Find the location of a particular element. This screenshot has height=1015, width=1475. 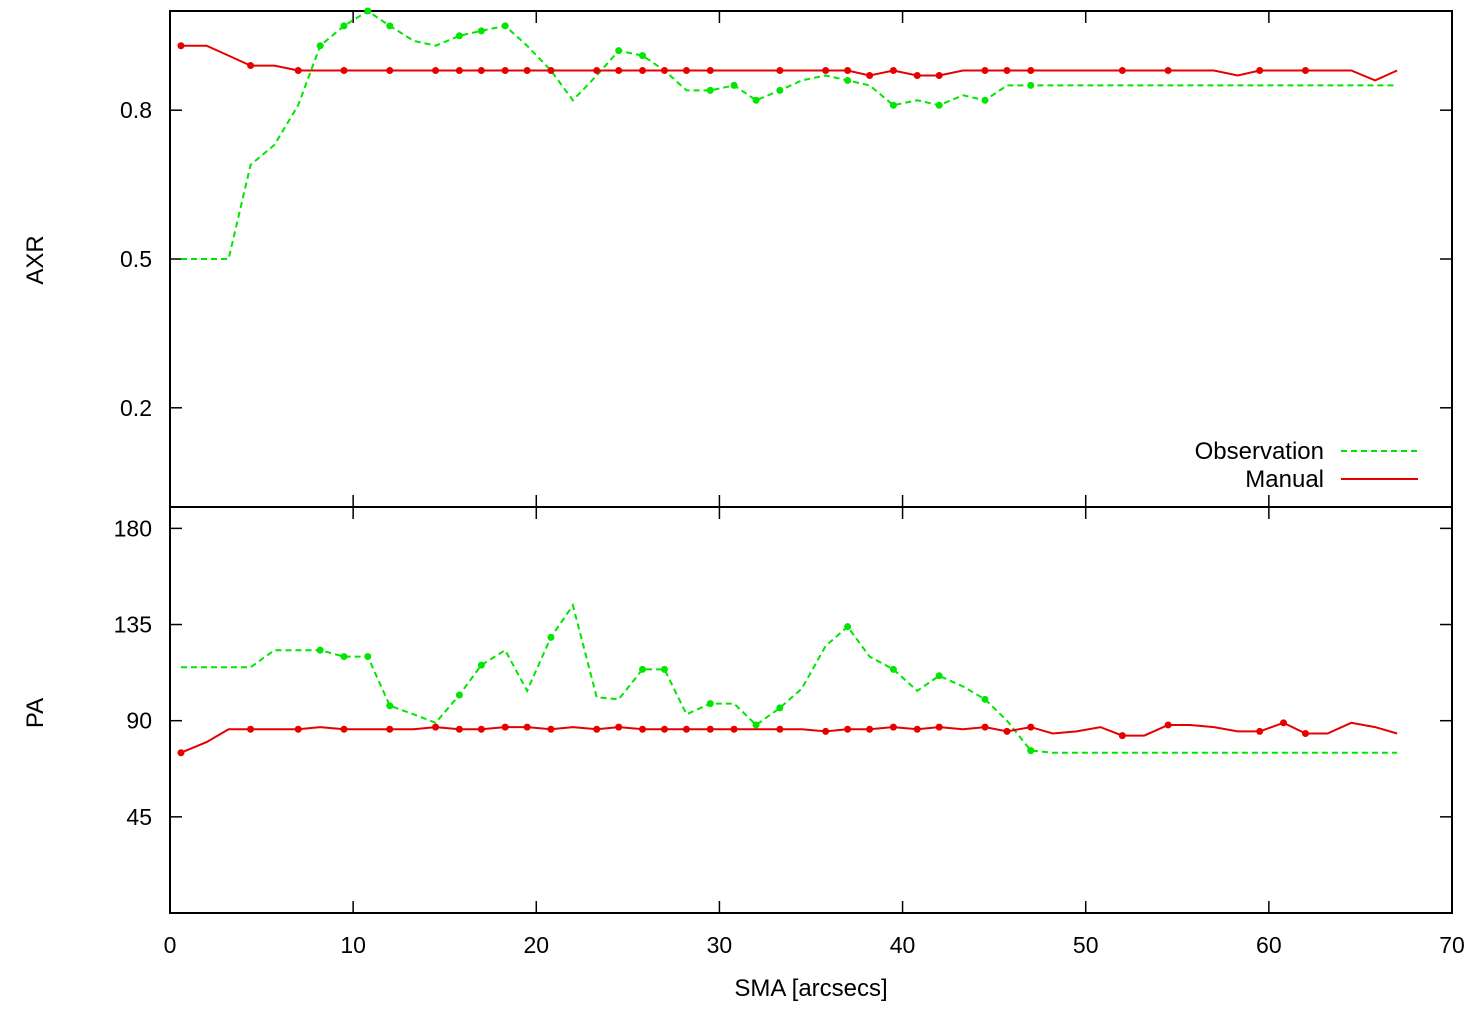

xtick-label: 20 is located at coordinates (536, 945).